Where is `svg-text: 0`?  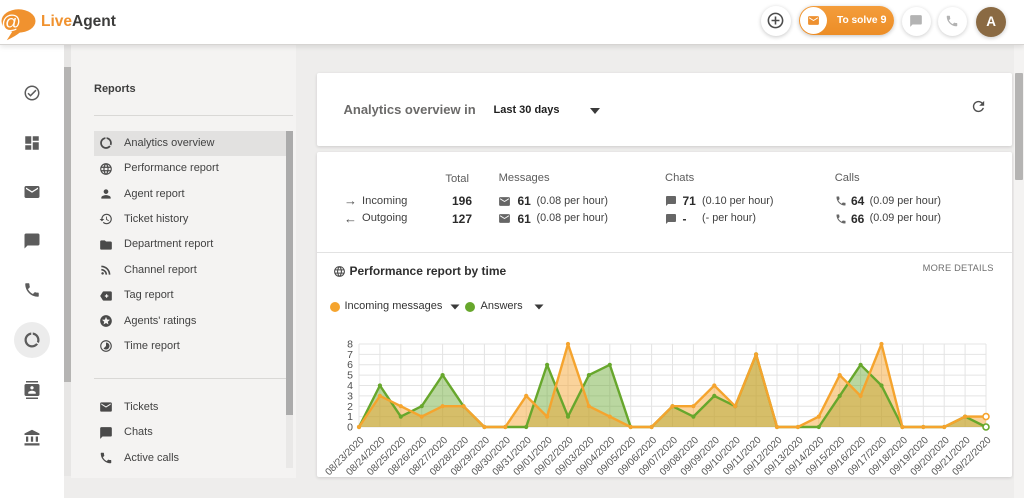 svg-text: 0 is located at coordinates (350, 427).